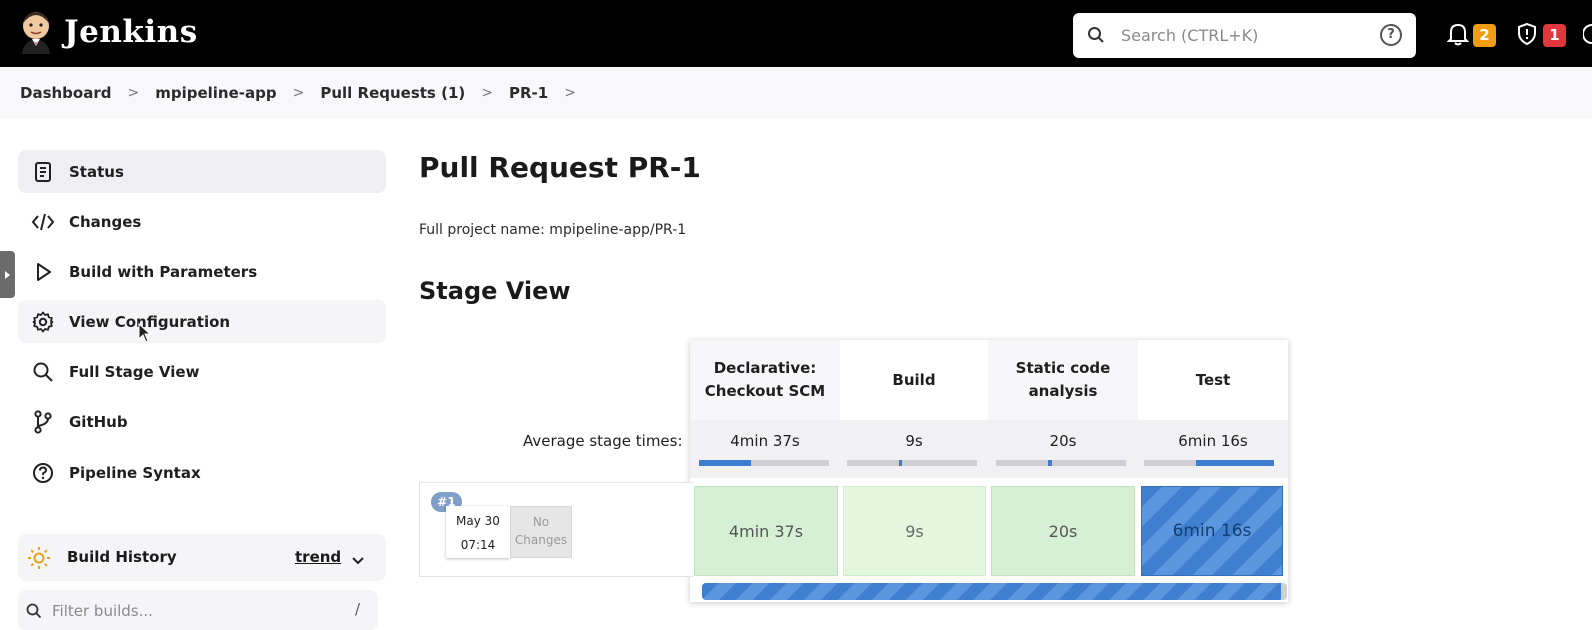  Describe the element at coordinates (39, 560) in the screenshot. I see `sun-icon` at that location.